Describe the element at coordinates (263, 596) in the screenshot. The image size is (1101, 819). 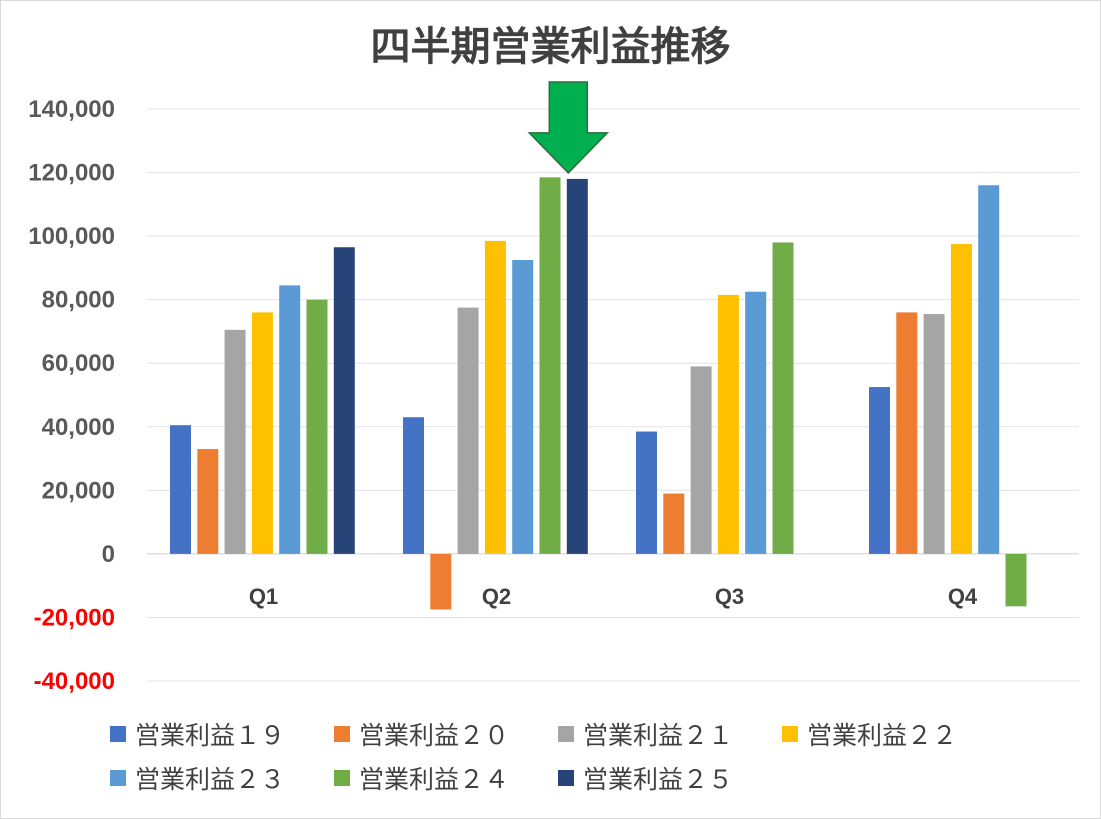
I see `x-tick-label: Q1` at that location.